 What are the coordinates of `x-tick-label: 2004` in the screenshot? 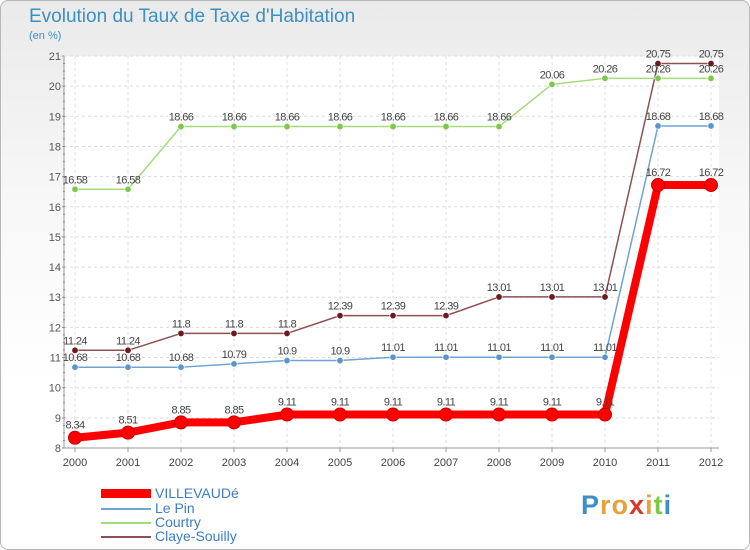 It's located at (287, 463).